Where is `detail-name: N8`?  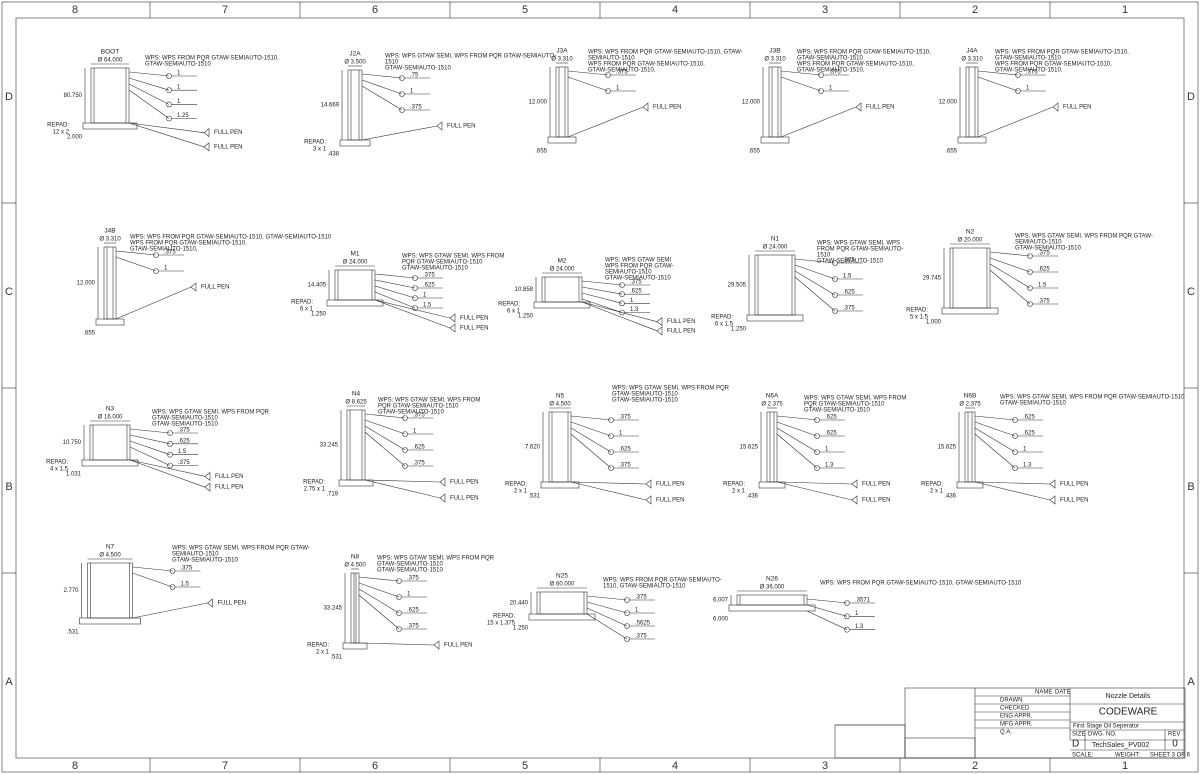
detail-name: N8 is located at coordinates (355, 557).